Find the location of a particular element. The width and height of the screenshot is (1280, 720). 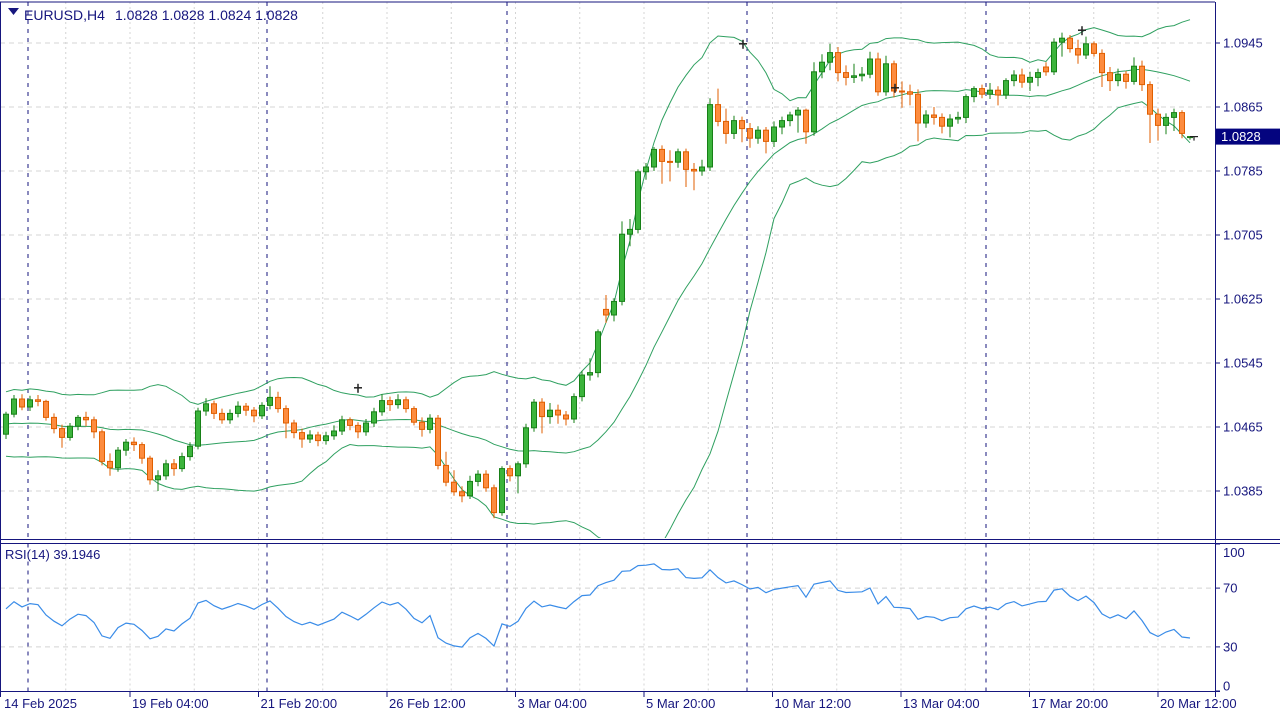

current-price-value: 1.0828 is located at coordinates (1241, 136).